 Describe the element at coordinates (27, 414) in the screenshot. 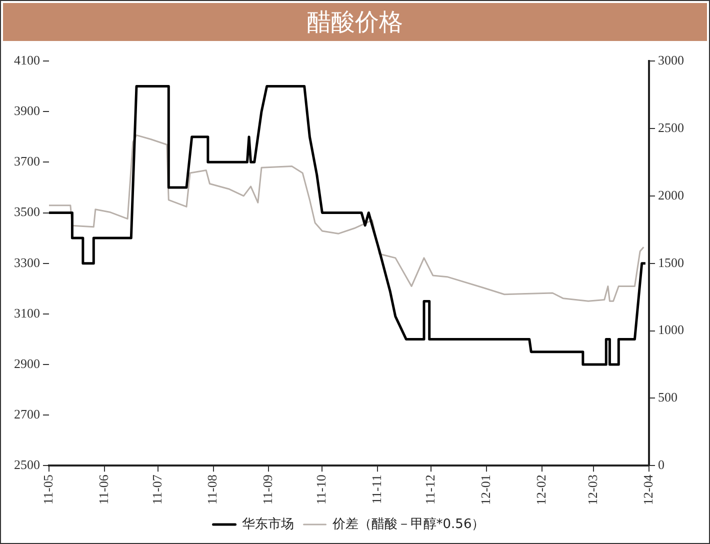

I see `y-tick-label: 2700` at that location.